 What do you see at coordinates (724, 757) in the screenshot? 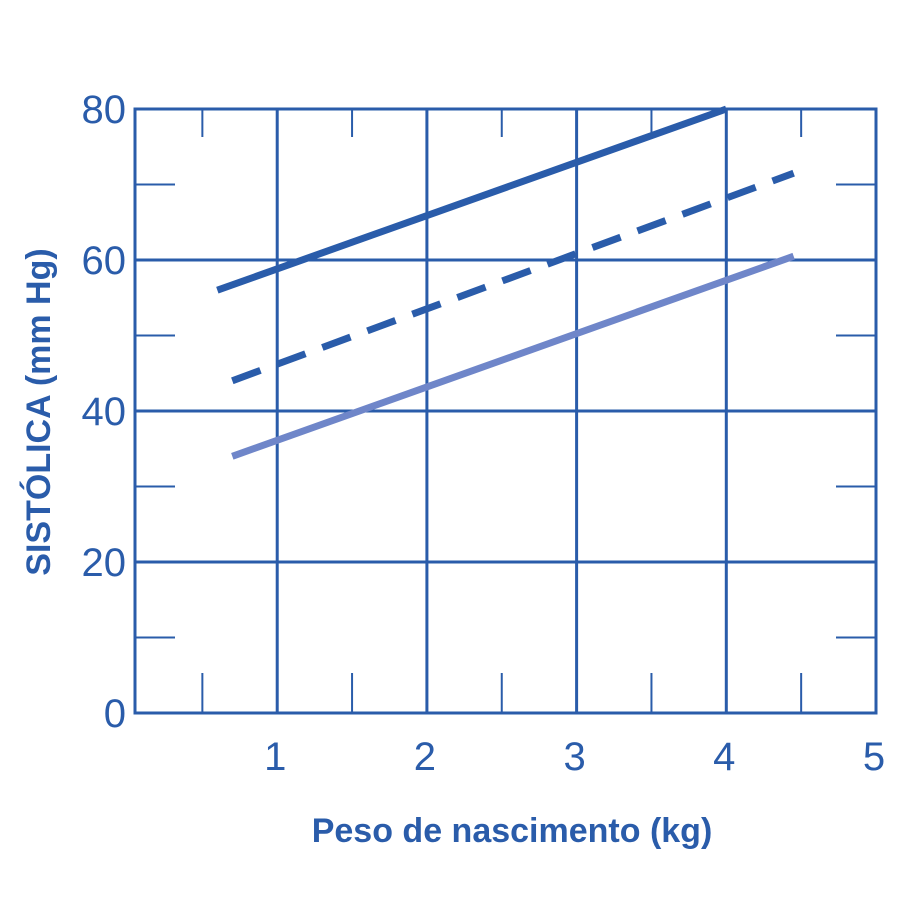
I see `x-tick-label-4: 4` at bounding box center [724, 757].